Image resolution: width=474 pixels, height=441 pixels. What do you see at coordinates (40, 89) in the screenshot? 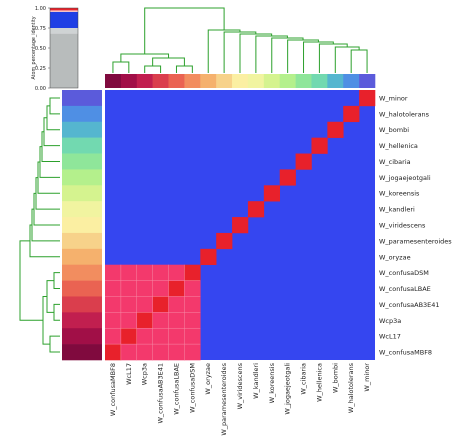
I see `legend-tick-label: 0.00` at bounding box center [40, 89].